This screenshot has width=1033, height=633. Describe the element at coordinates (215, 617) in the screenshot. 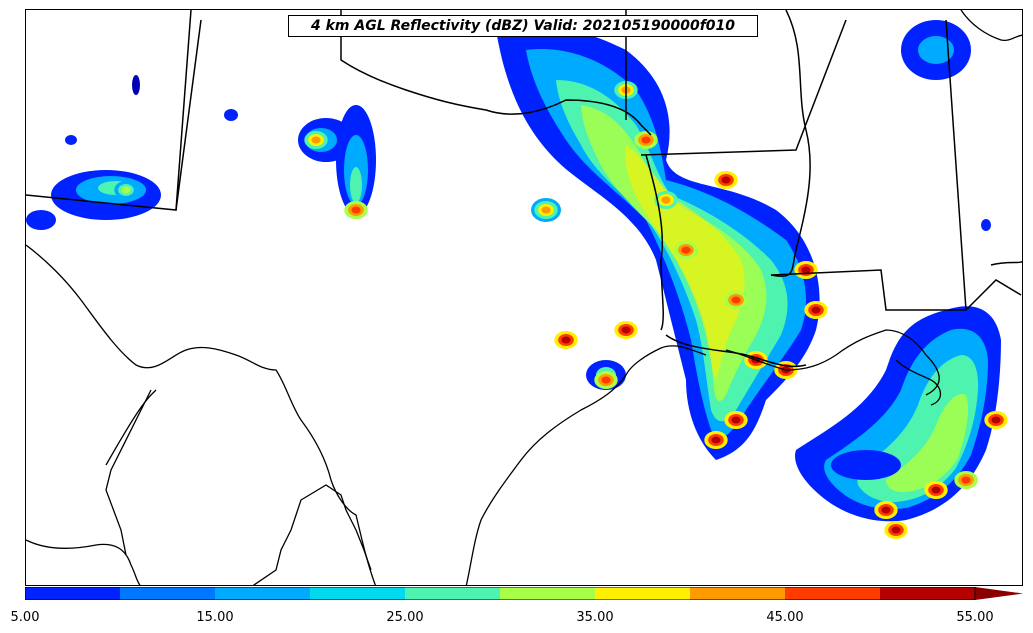

I see `colorbar-tick-15: 15.00` at that location.